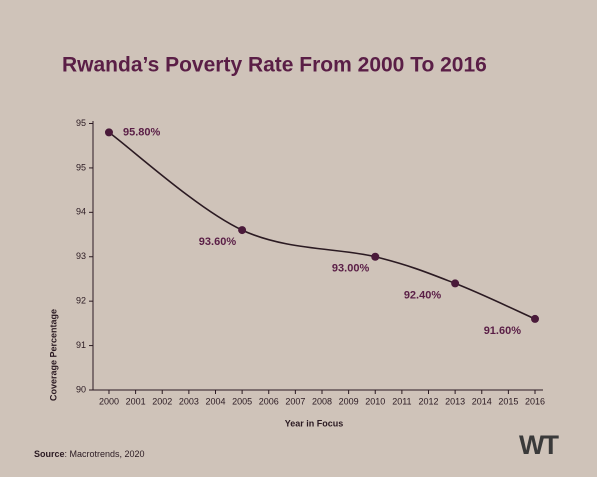 The image size is (597, 477). I want to click on value-label: 93.60%, so click(218, 242).